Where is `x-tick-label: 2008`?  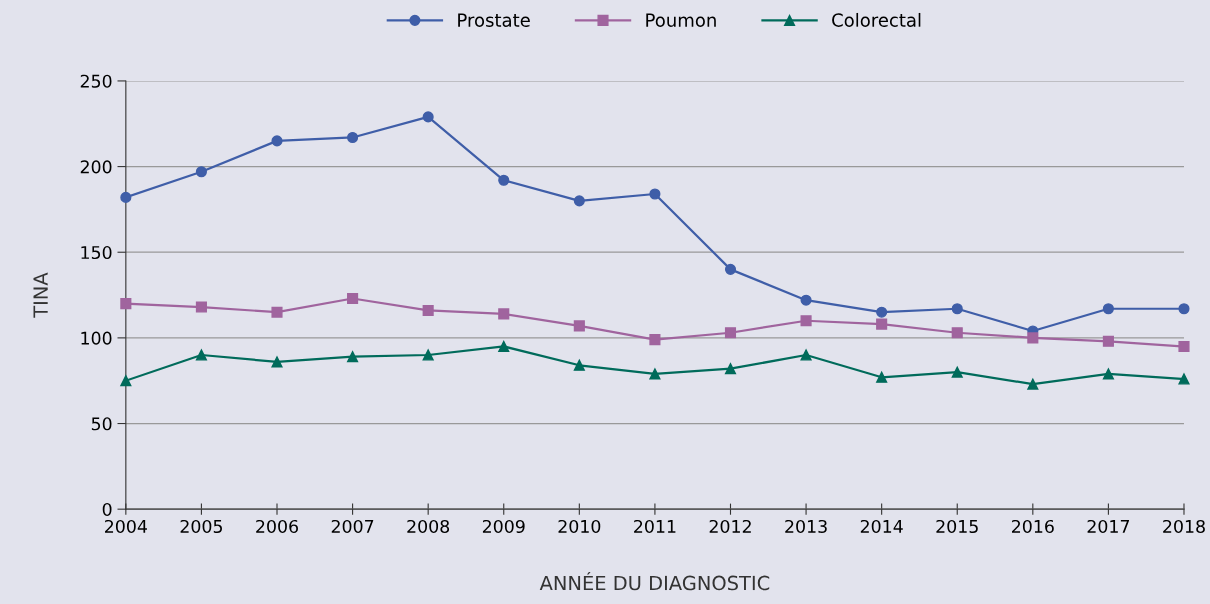 x-tick-label: 2008 is located at coordinates (428, 526).